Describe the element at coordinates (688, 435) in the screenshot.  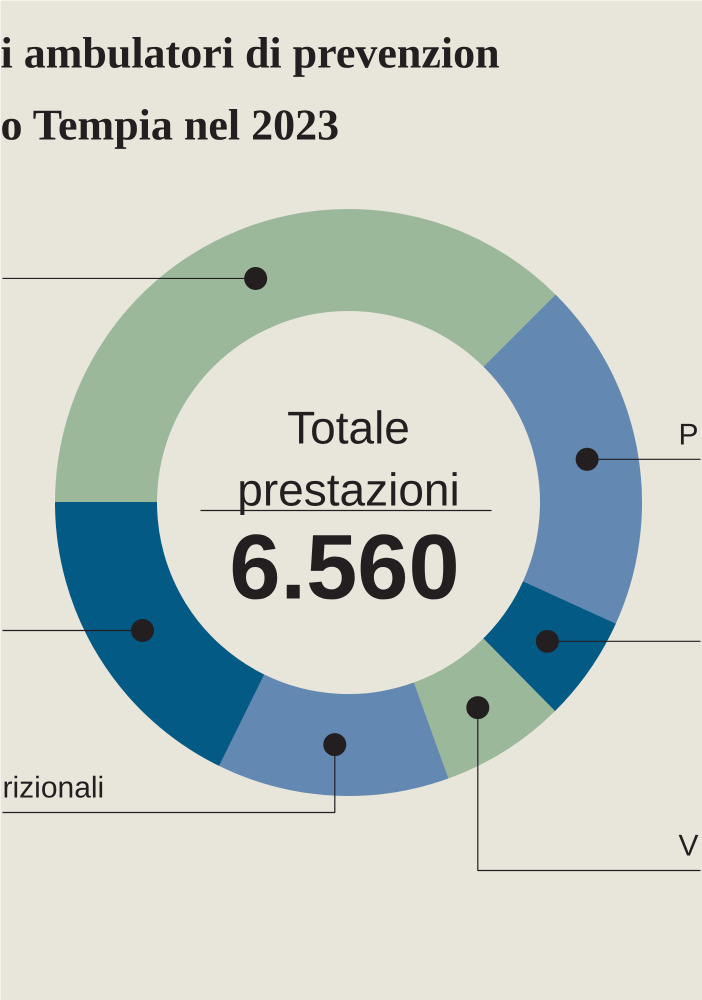
I see `slice-label: P` at that location.